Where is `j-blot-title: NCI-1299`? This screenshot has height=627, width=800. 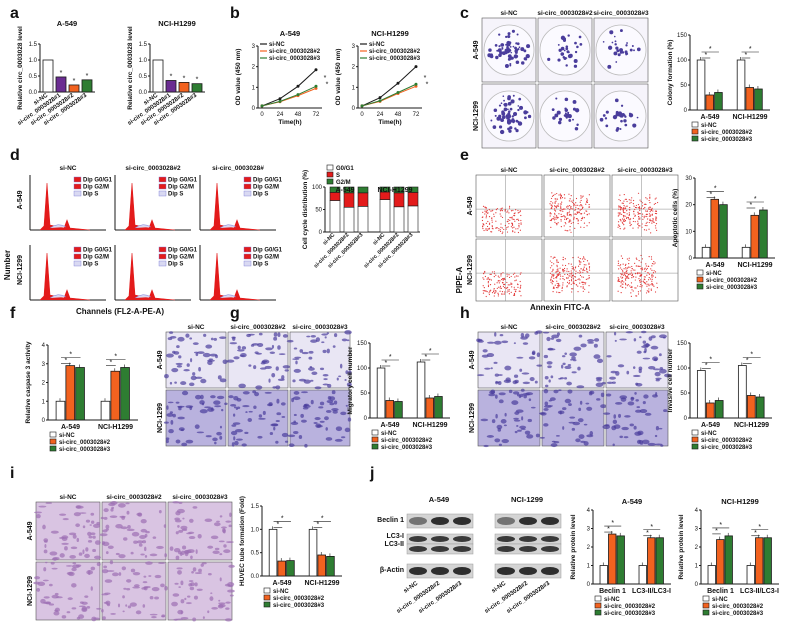 j-blot-title: NCI-1299 is located at coordinates (527, 499).